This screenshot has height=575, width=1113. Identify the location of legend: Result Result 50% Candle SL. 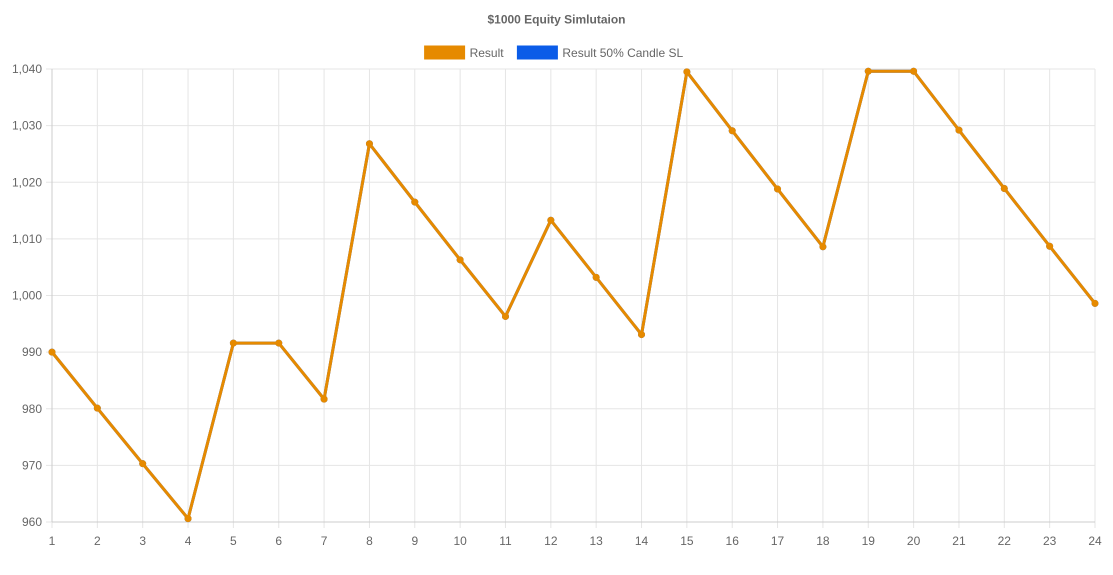
(553, 52).